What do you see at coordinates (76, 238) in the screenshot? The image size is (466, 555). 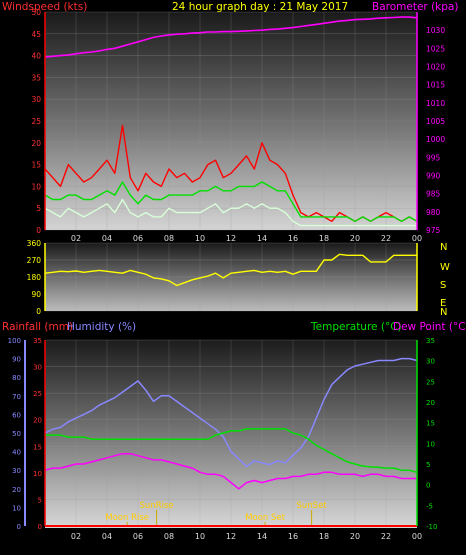 I see `wind-x-tick-label: 02` at bounding box center [76, 238].